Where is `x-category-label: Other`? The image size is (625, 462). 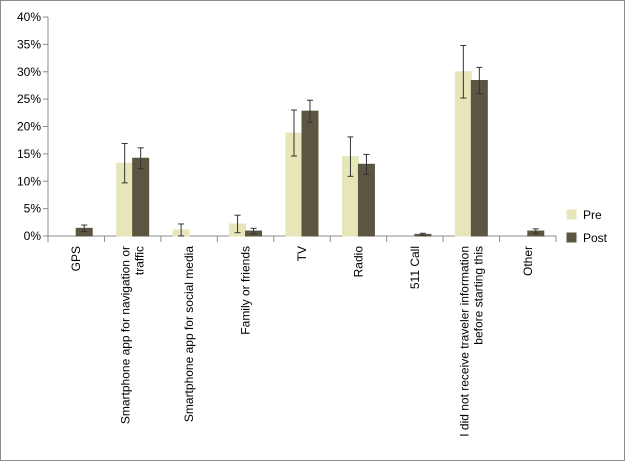
x-category-label: Other is located at coordinates (528, 261).